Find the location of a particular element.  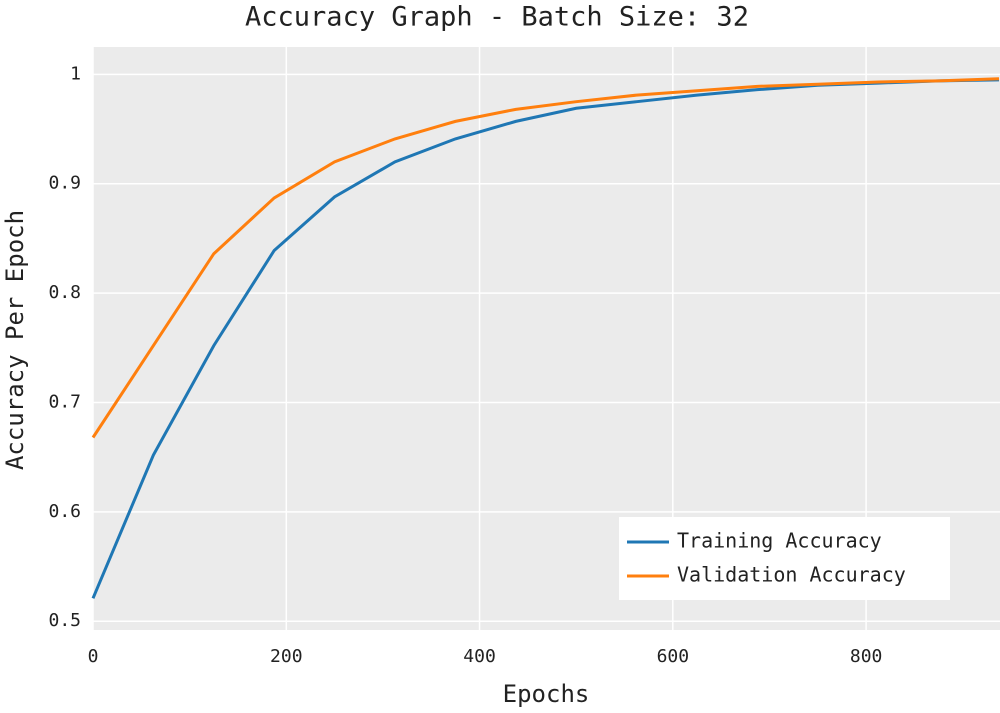

legend: Training Accuracy Validation Accuracy is located at coordinates (784, 558).